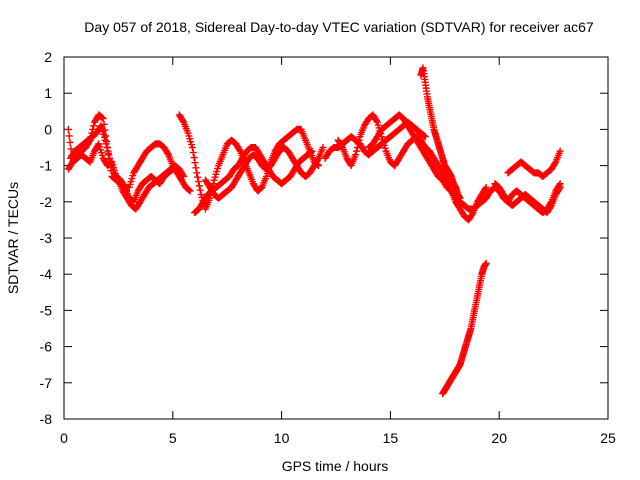 The height and width of the screenshot is (480, 640). What do you see at coordinates (173, 438) in the screenshot?
I see `x-tick-label-1: 5` at bounding box center [173, 438].